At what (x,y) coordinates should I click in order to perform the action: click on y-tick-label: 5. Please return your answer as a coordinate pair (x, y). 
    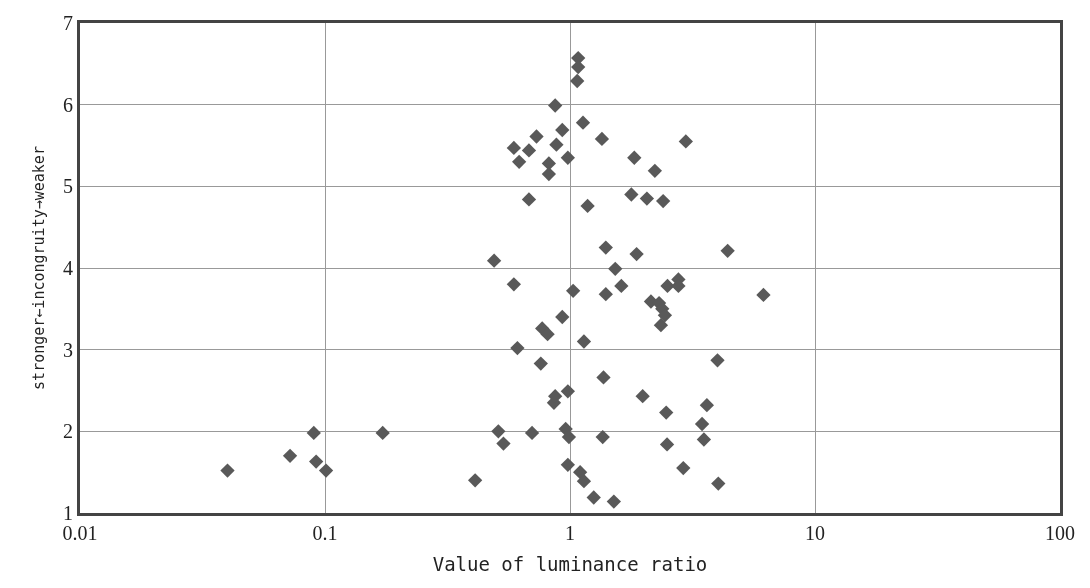
    Looking at the image, I should click on (68, 186).